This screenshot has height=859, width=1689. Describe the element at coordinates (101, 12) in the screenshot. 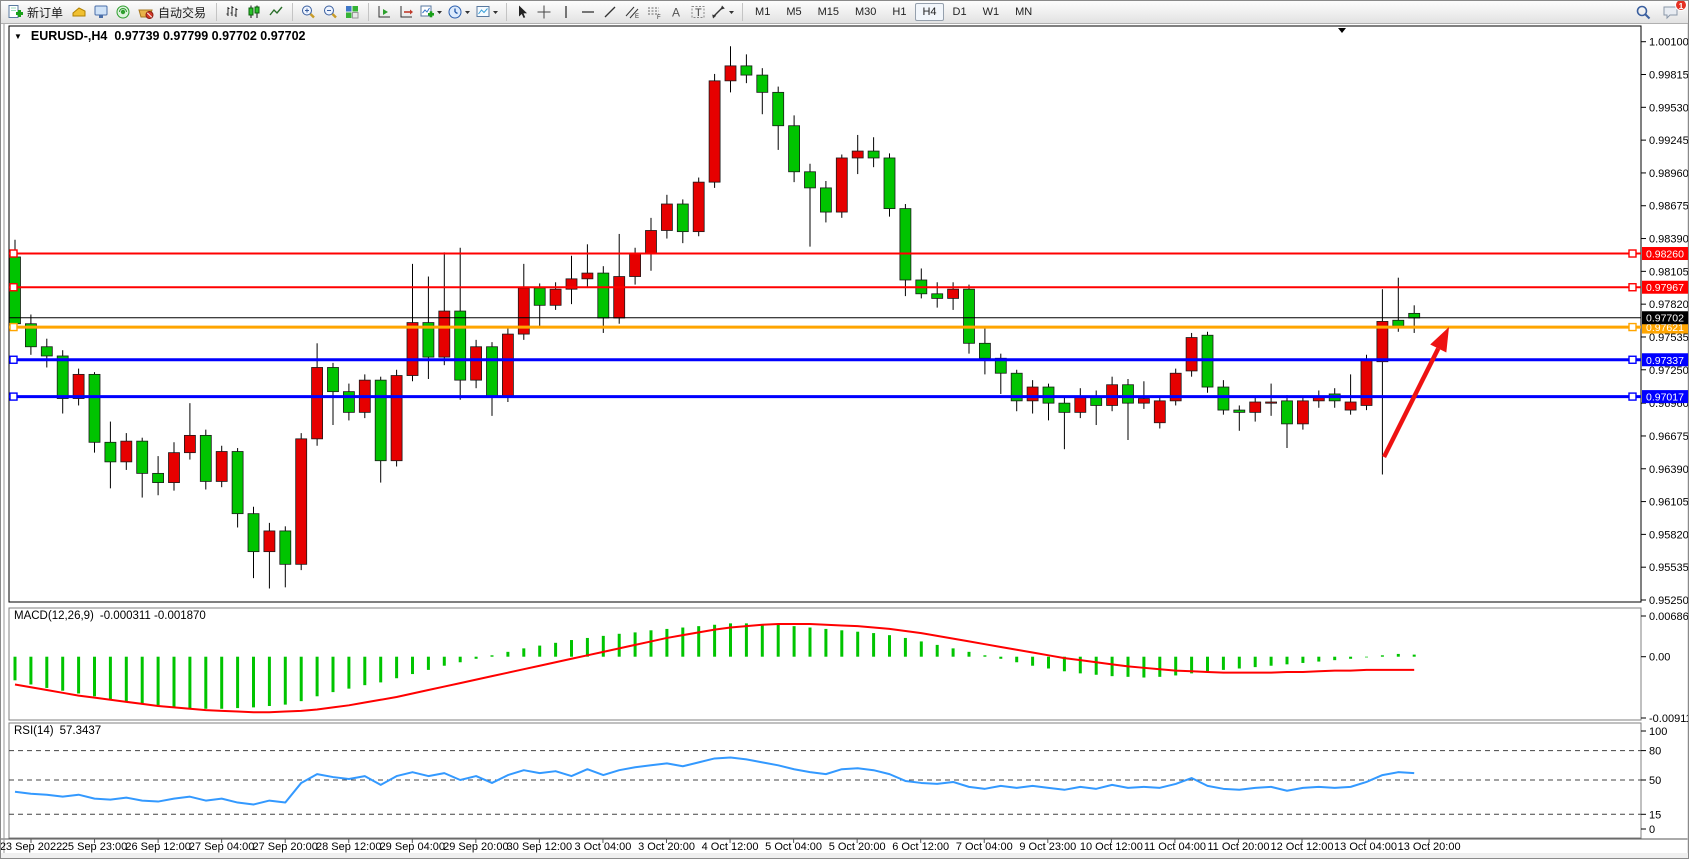

I see `market-watch-button` at that location.